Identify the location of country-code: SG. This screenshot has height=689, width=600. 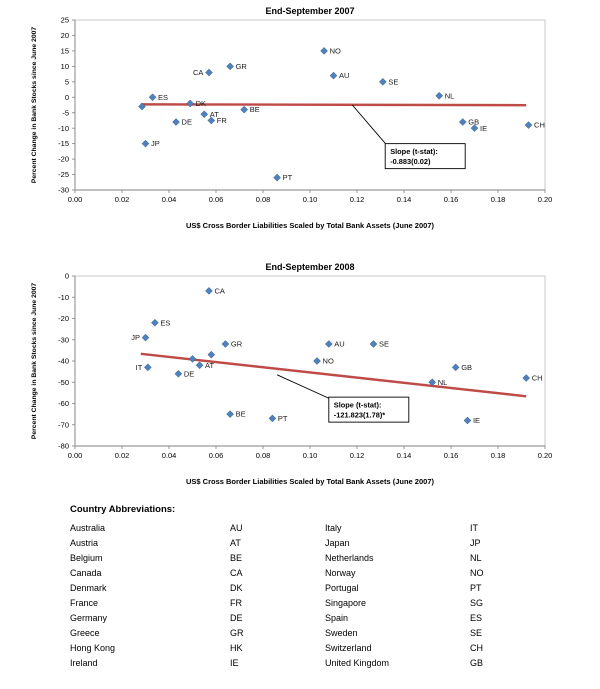
(477, 603).